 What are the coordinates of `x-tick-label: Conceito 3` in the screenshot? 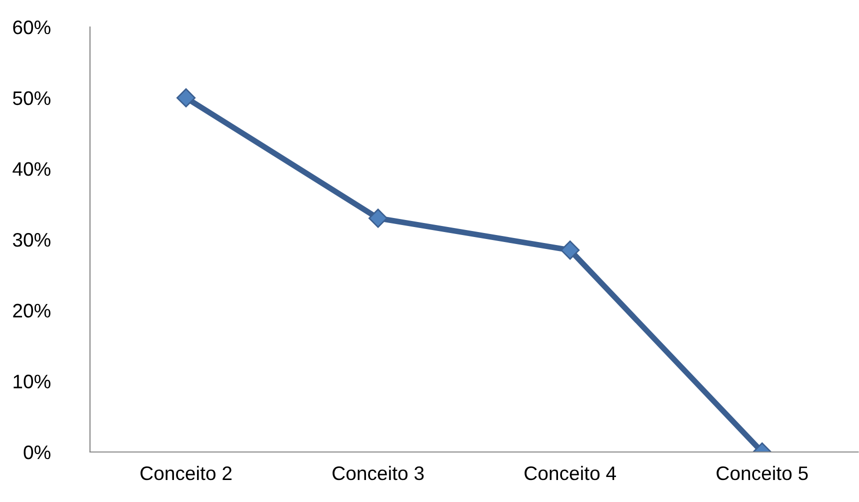 It's located at (378, 473).